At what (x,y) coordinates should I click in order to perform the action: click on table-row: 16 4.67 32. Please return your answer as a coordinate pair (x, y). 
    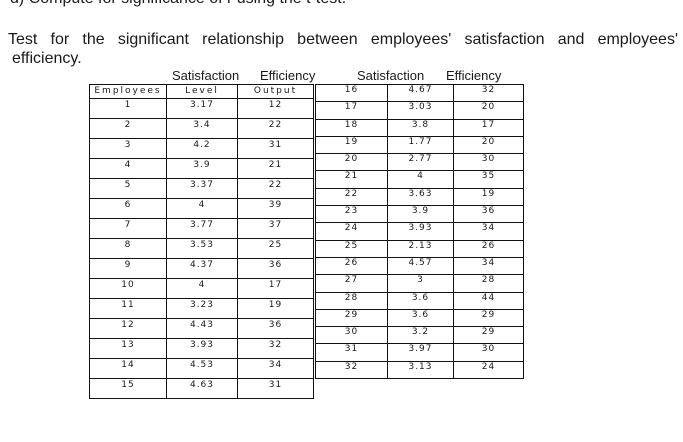
    Looking at the image, I should click on (419, 93).